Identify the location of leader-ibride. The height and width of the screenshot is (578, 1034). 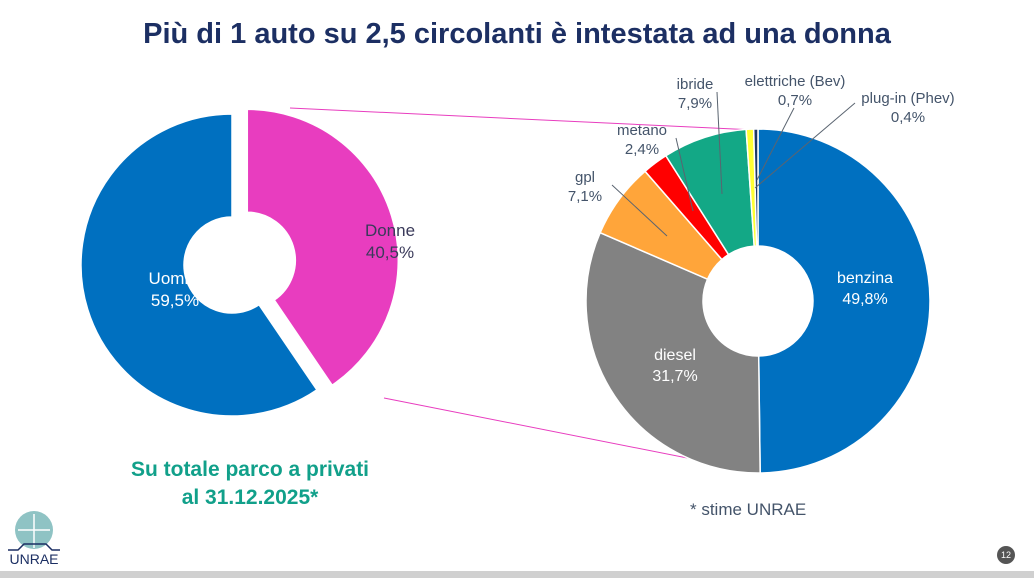
(719, 143).